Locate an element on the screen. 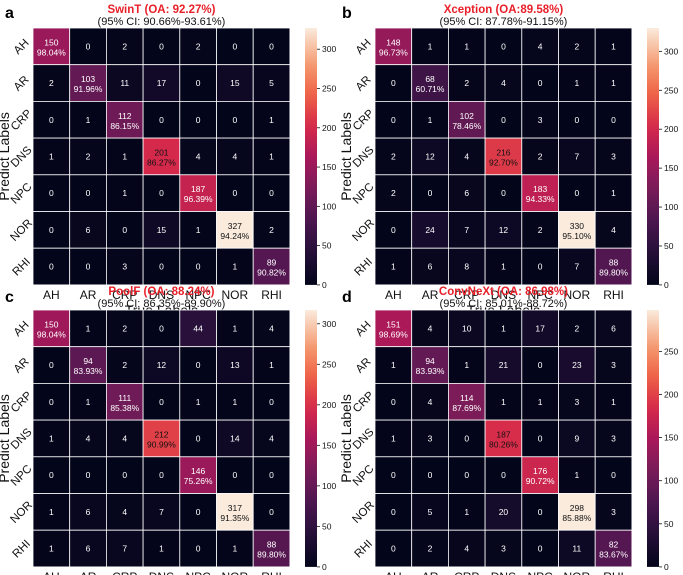 This screenshot has width=683, height=575. cell-percent: 89.80% is located at coordinates (271, 555).